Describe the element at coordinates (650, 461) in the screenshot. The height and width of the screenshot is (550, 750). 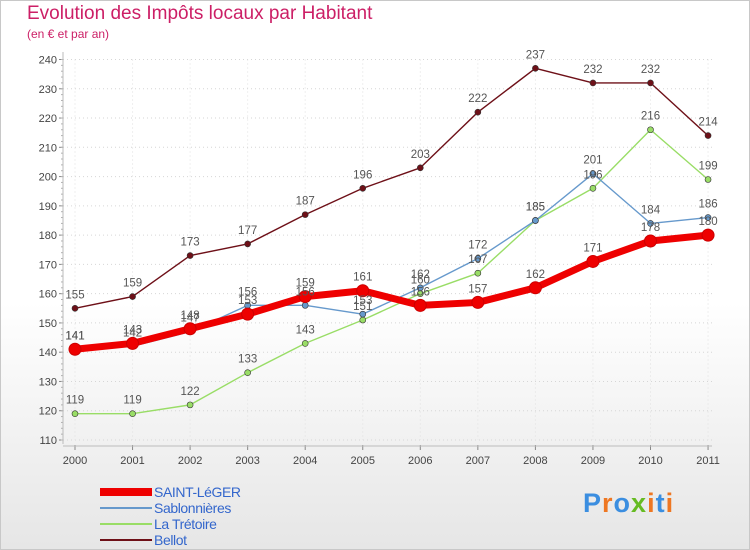
I see `x-tick-label: 2010` at that location.